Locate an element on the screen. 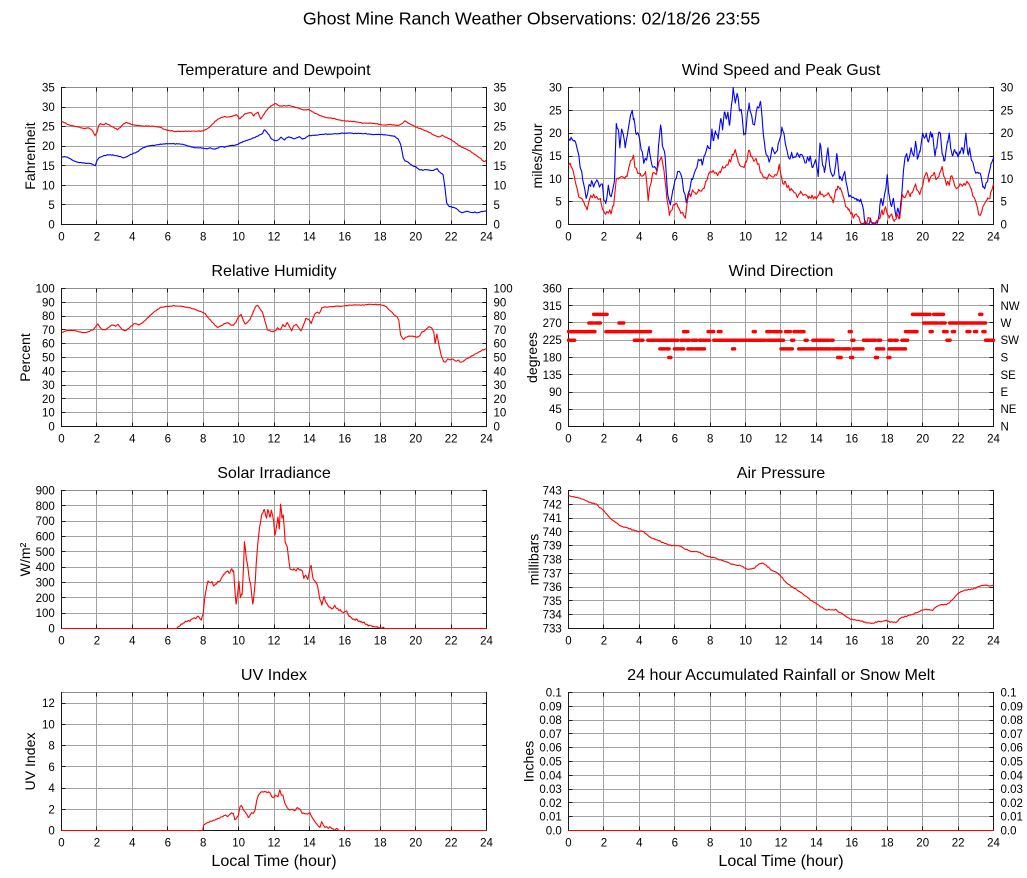 Image resolution: width=1027 pixels, height=878 pixels. svg-text: 900 is located at coordinates (45, 492).